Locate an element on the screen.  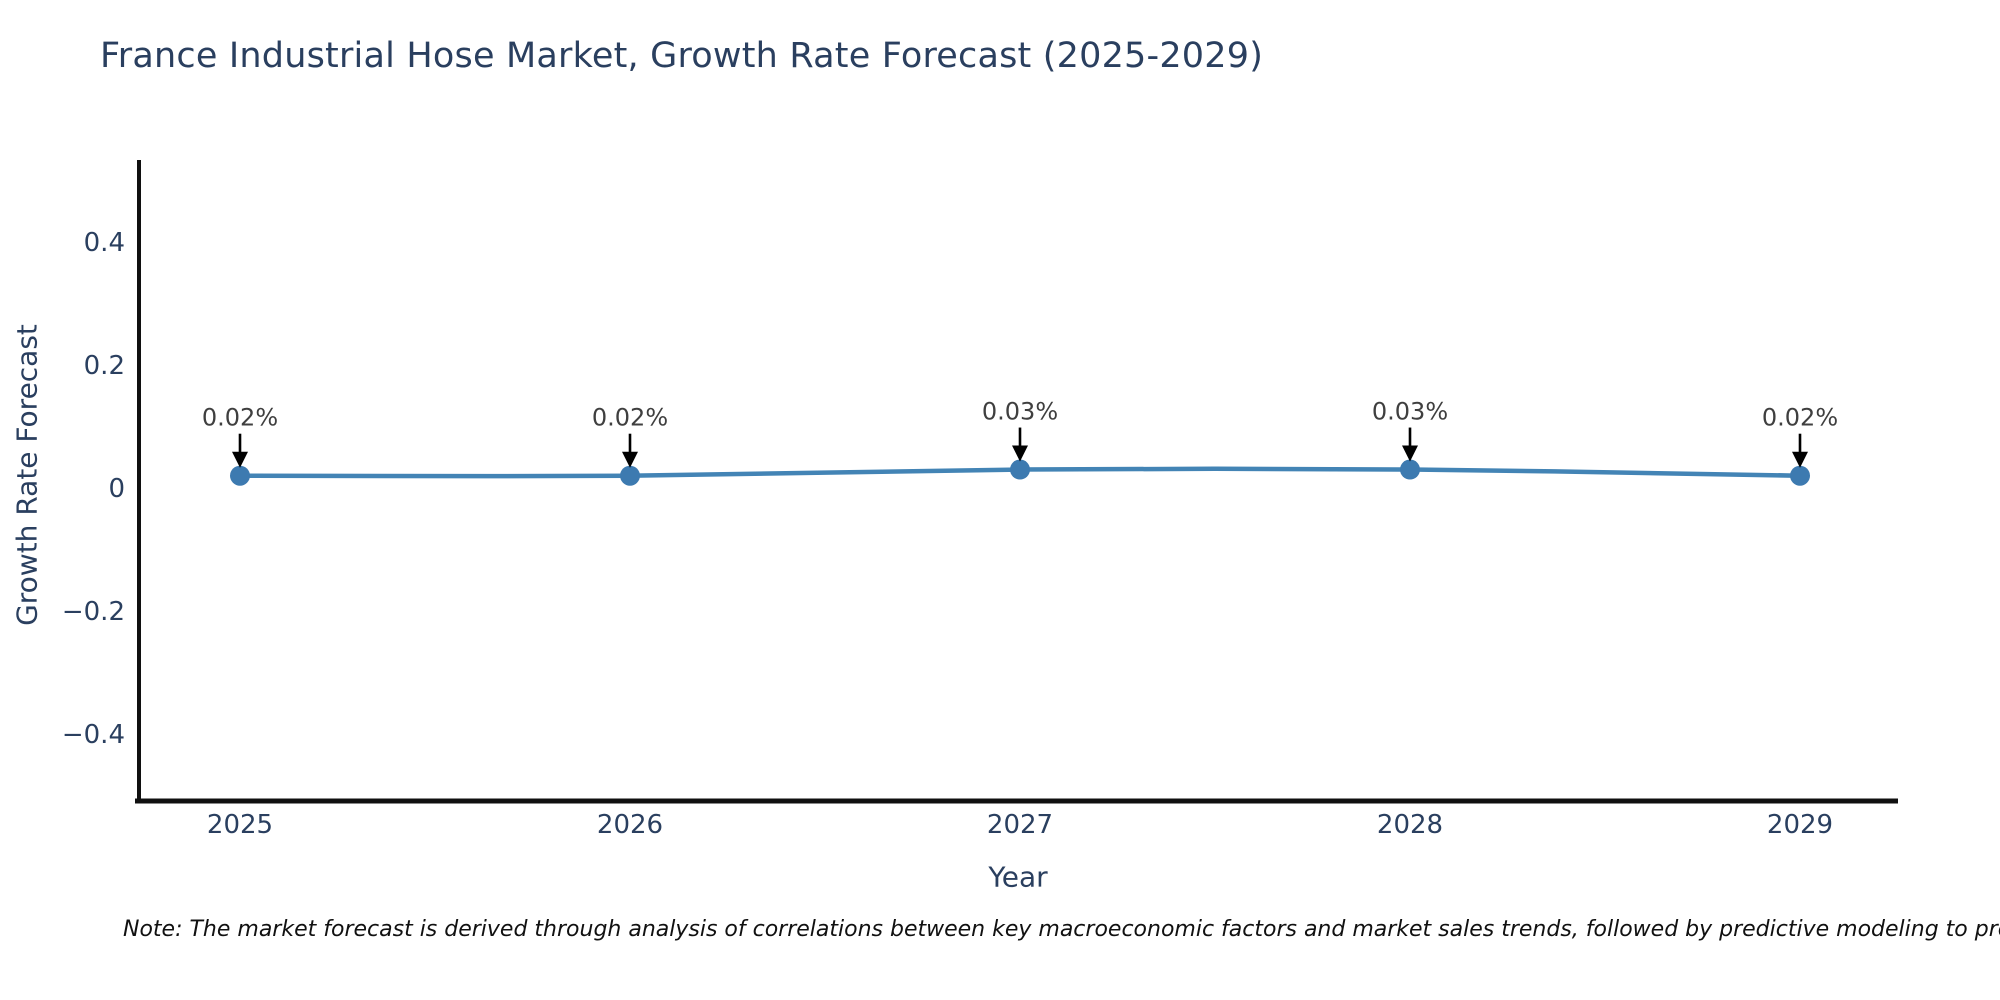
y-tick-label: 0 is located at coordinates (116, 489).